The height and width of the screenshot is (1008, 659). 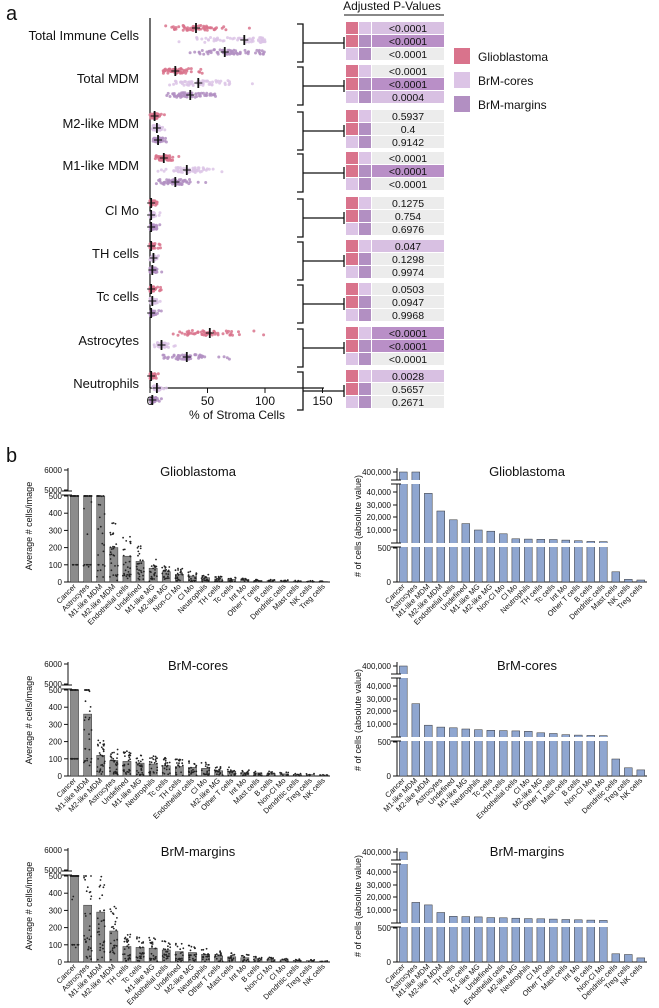 What do you see at coordinates (208, 401) in the screenshot?
I see `a-xtick-label-1: 50` at bounding box center [208, 401].